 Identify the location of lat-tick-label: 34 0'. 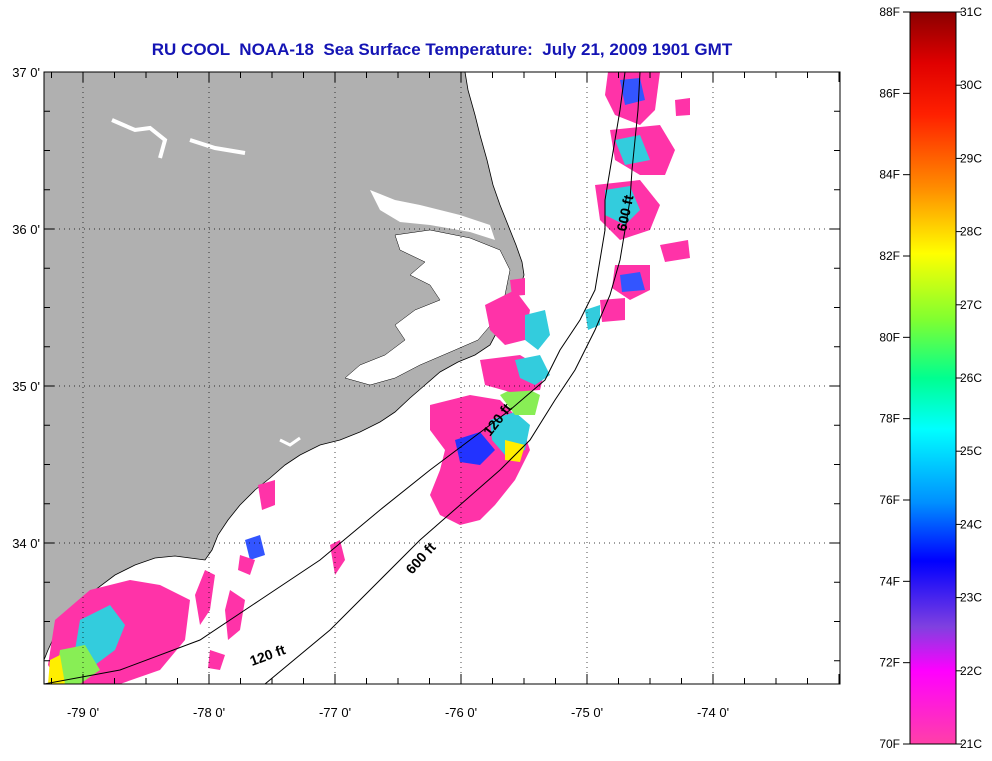
(26, 543).